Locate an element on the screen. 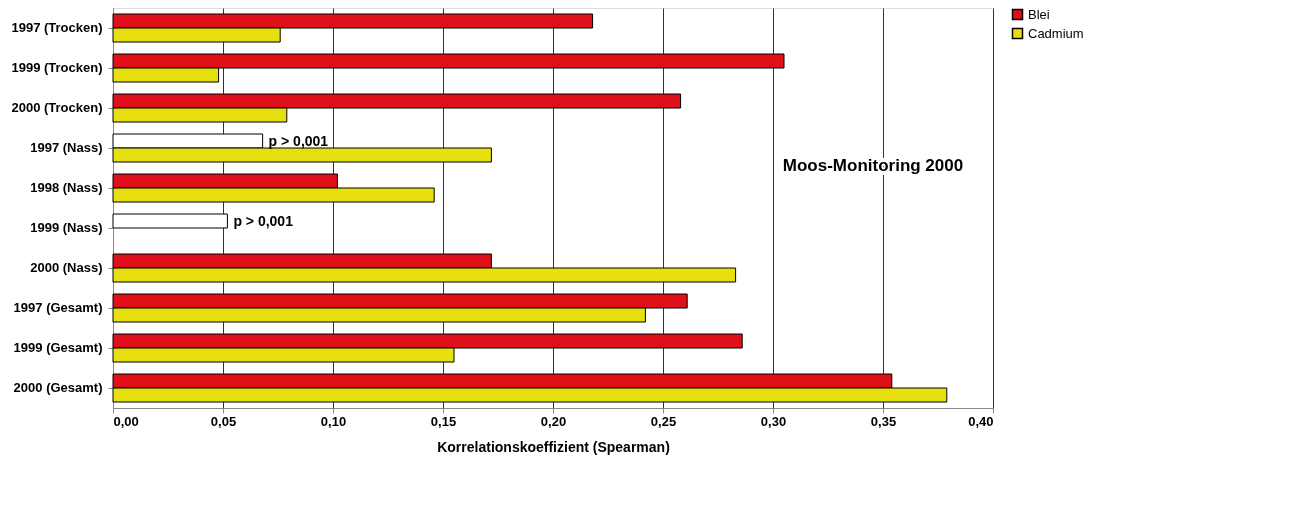 This screenshot has height=511, width=1309. y-tick-label: 1997 (Trocken) is located at coordinates (57, 27).